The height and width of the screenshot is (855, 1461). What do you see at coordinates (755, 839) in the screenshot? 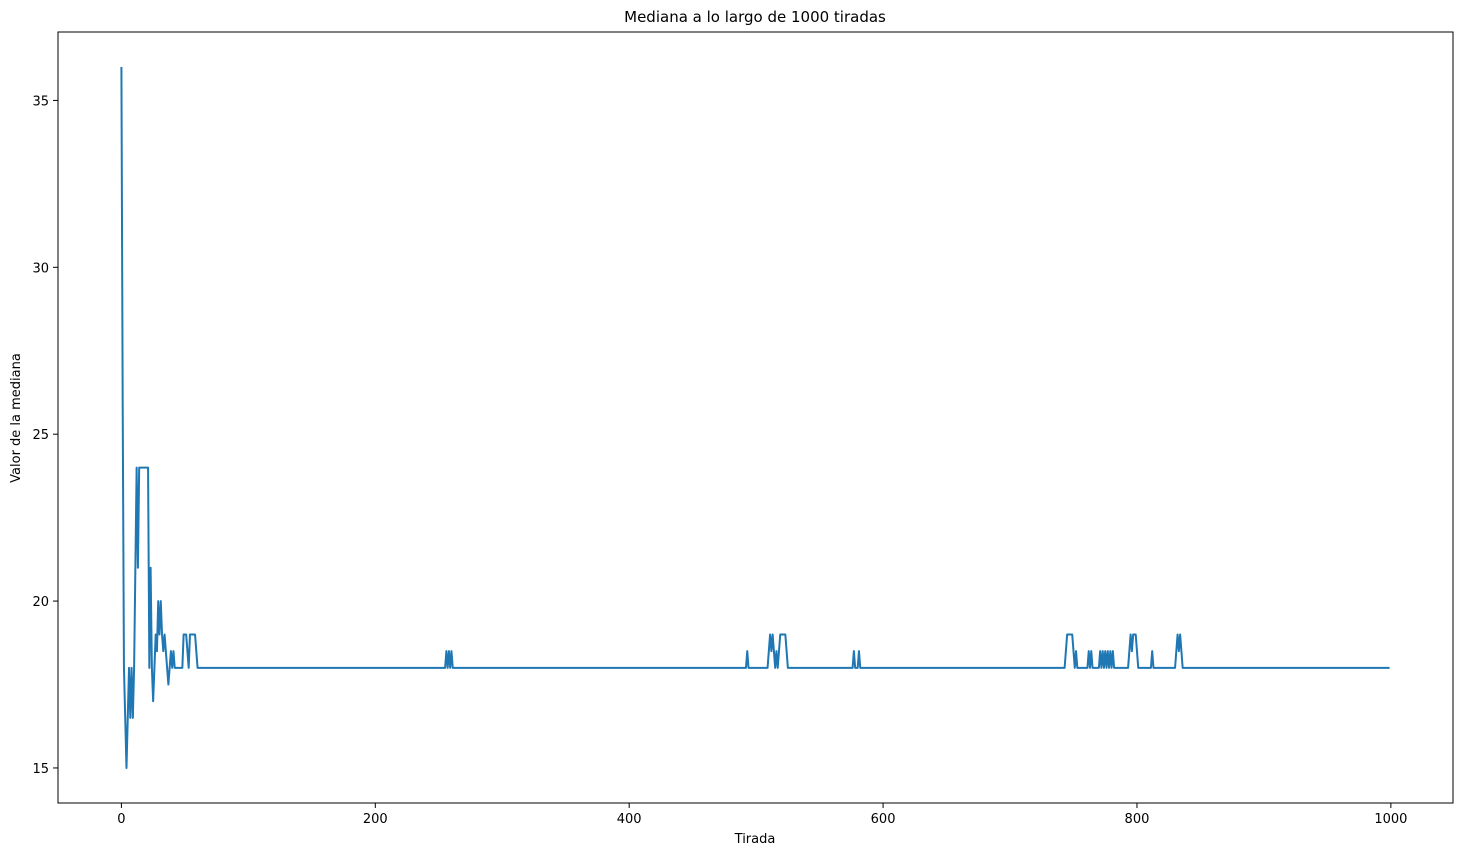
I see `x-axis-label: Tirada` at bounding box center [755, 839].